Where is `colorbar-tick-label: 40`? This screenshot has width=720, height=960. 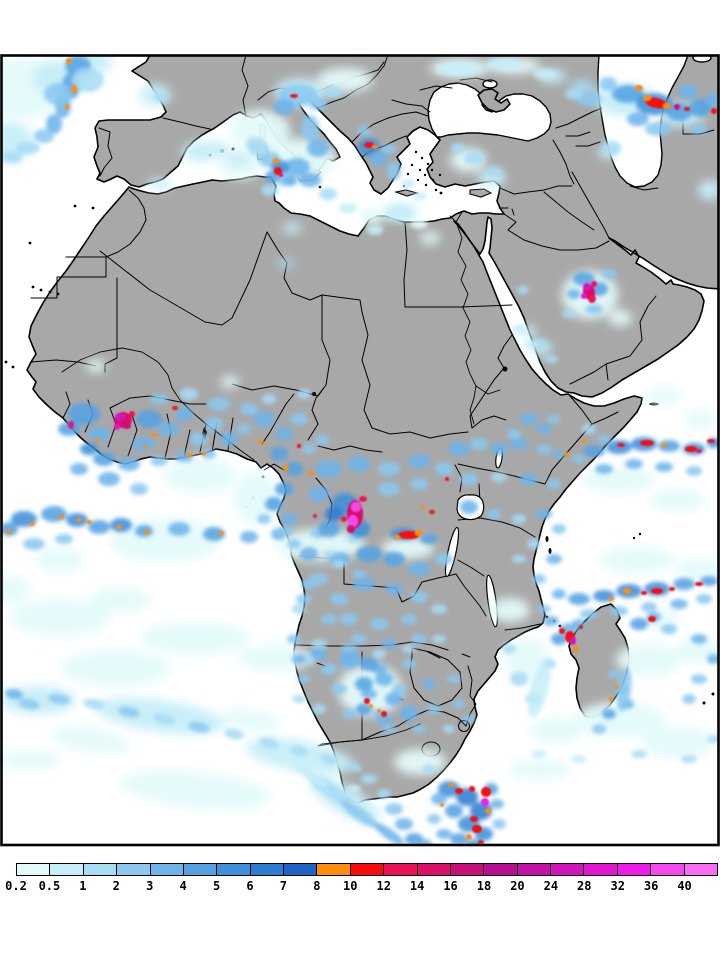
colorbar-tick-label: 40 is located at coordinates (684, 886).